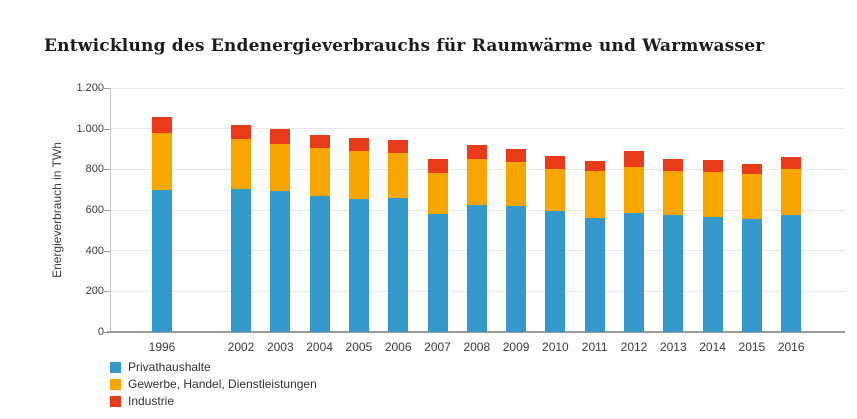 This screenshot has width=857, height=419. Describe the element at coordinates (476, 332) in the screenshot. I see `x-axis-line` at that location.